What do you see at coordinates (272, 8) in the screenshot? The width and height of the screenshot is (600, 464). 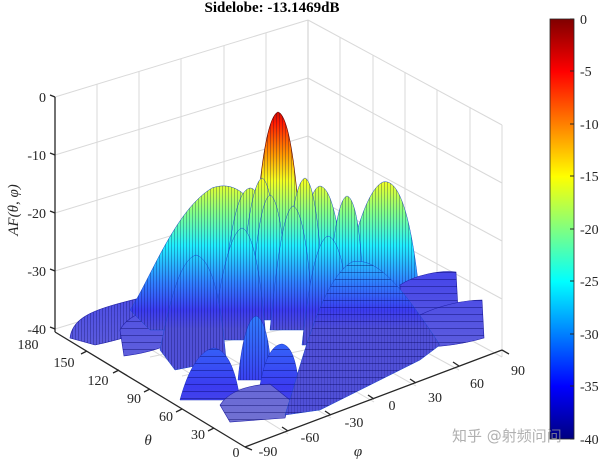 I see `chart-title-text: Sidelobe: -13.1469dB` at bounding box center [272, 8].